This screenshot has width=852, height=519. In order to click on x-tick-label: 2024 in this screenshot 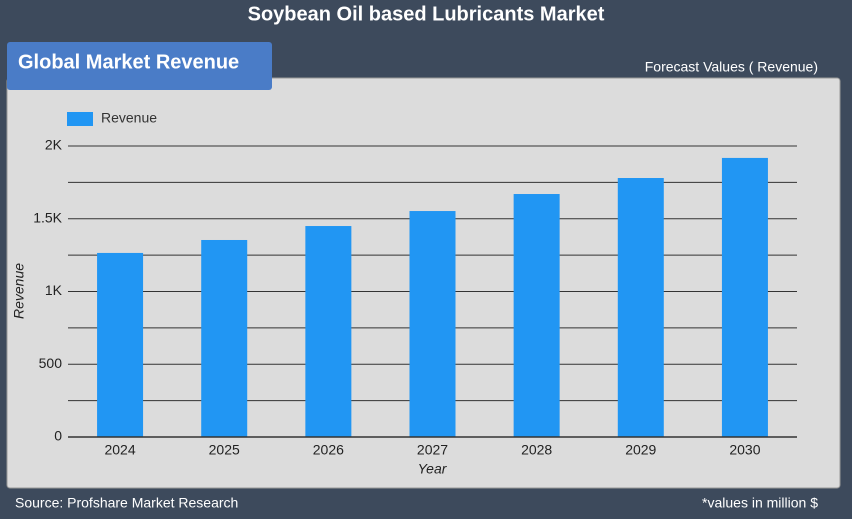, I will do `click(119, 450)`.